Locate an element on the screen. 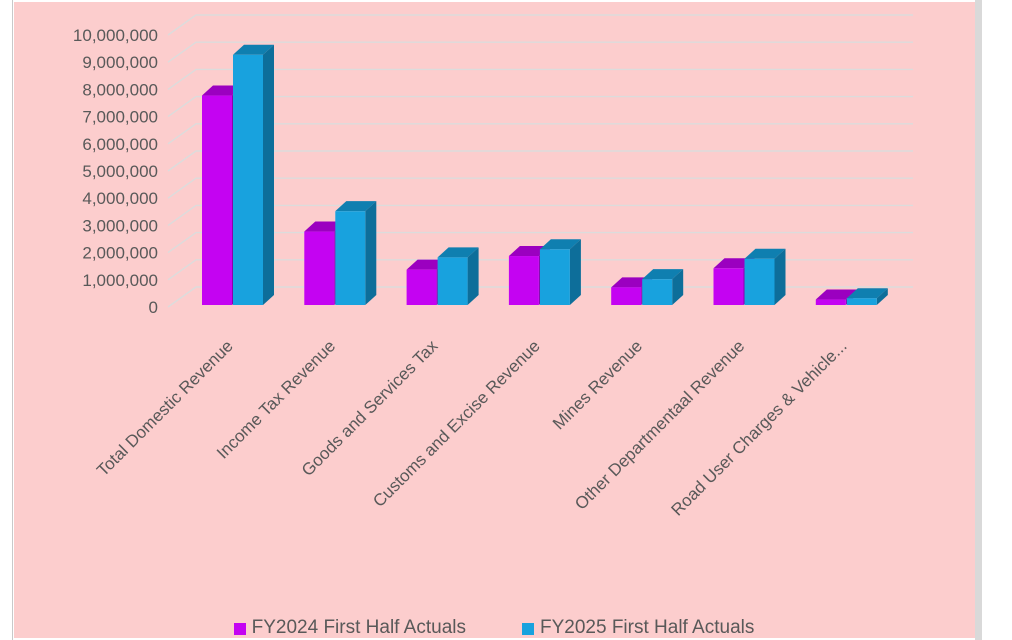  x-axis-category-label: Mines Revenue is located at coordinates (597, 384).